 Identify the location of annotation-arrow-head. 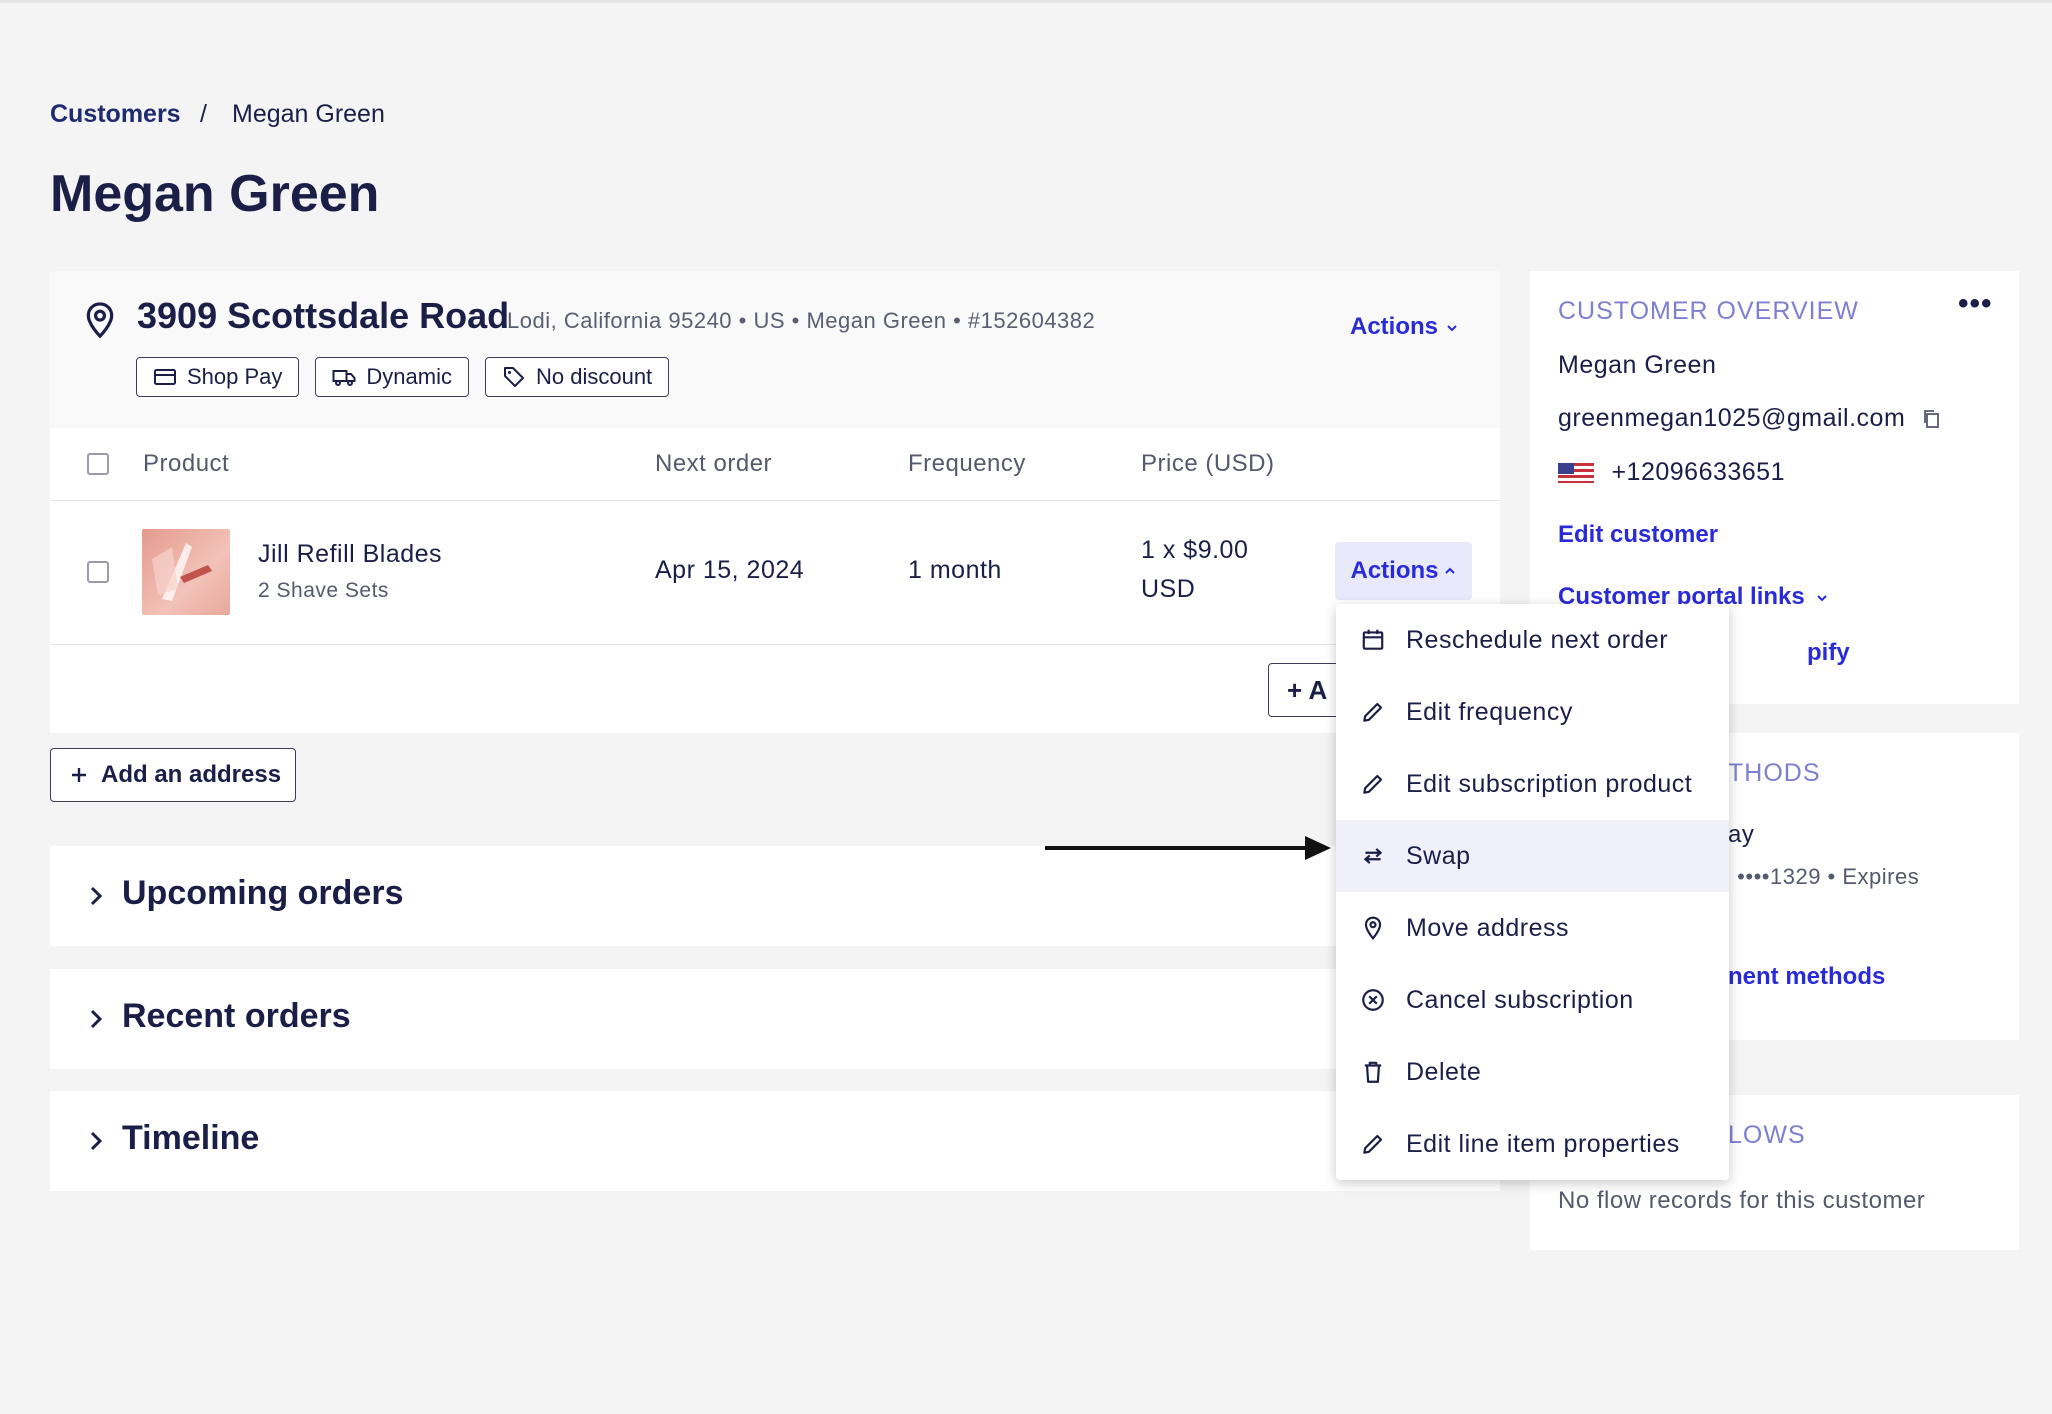
(1318, 848).